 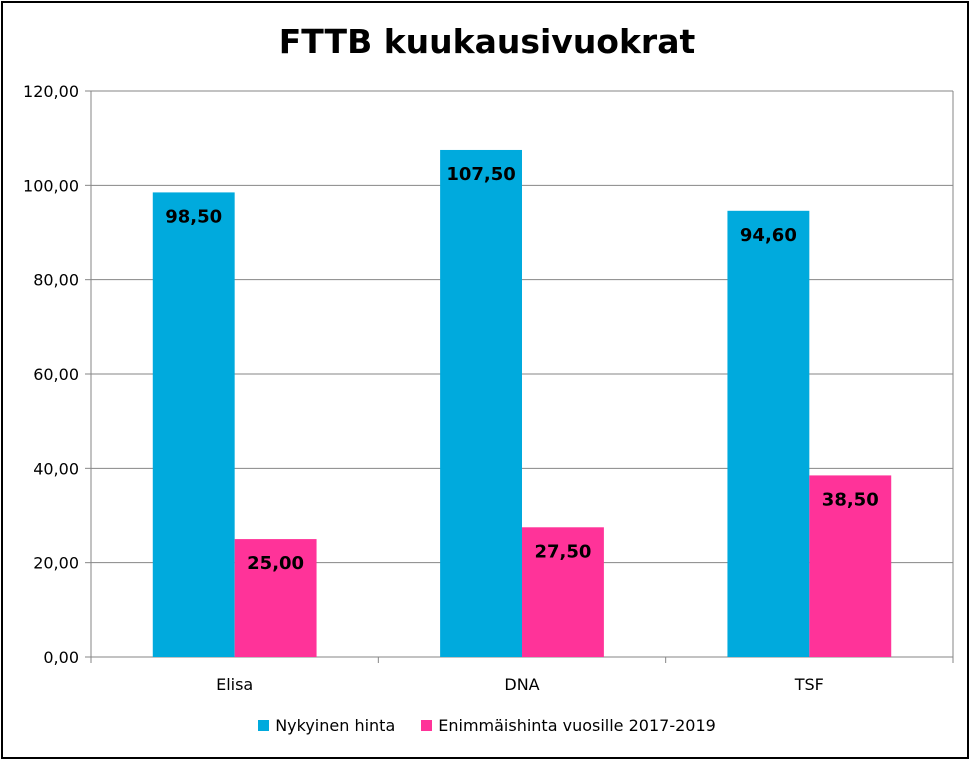 I want to click on data-label-tsf-series-2: 38,50, so click(x=850, y=499).